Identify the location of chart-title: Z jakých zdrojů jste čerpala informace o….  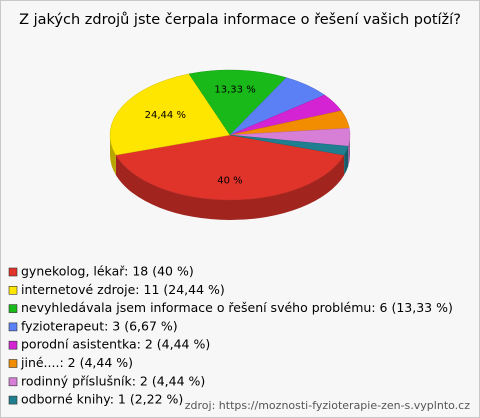
(240, 20).